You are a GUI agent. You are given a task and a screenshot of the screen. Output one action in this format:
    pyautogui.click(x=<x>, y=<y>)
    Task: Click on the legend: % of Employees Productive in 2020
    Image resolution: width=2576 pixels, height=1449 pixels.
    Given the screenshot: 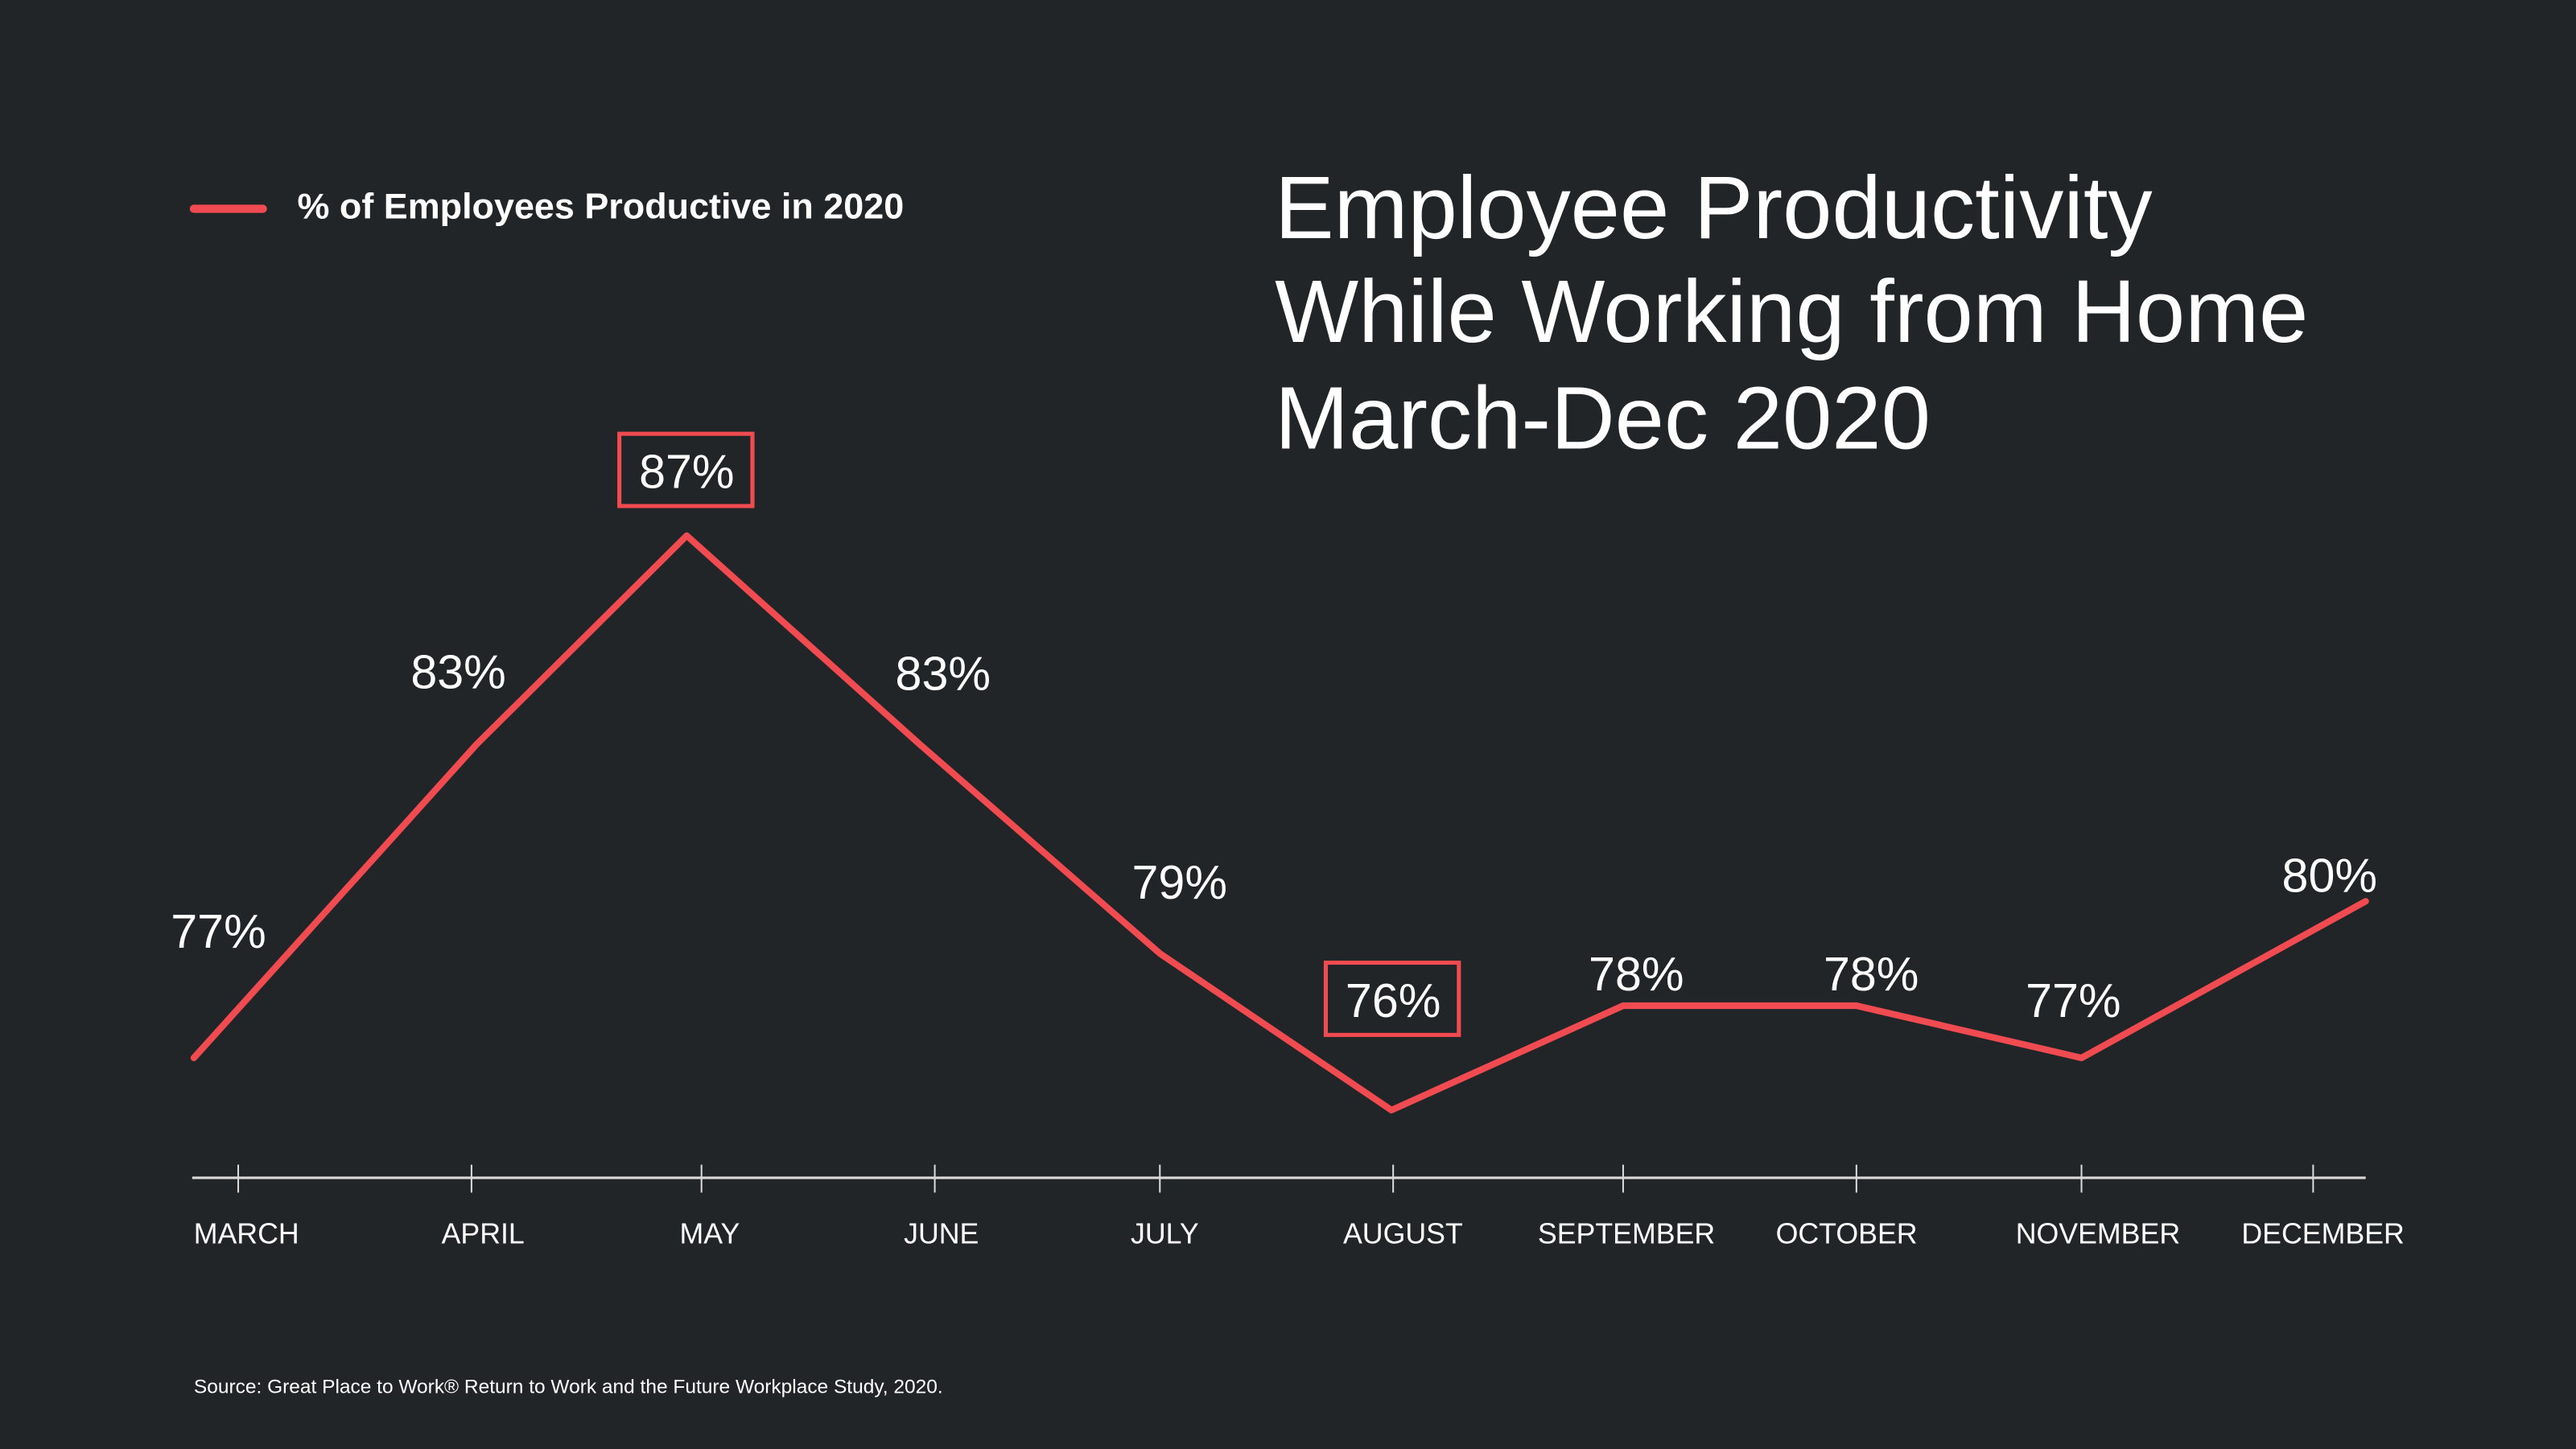 What is the action you would take?
    pyautogui.click(x=547, y=206)
    